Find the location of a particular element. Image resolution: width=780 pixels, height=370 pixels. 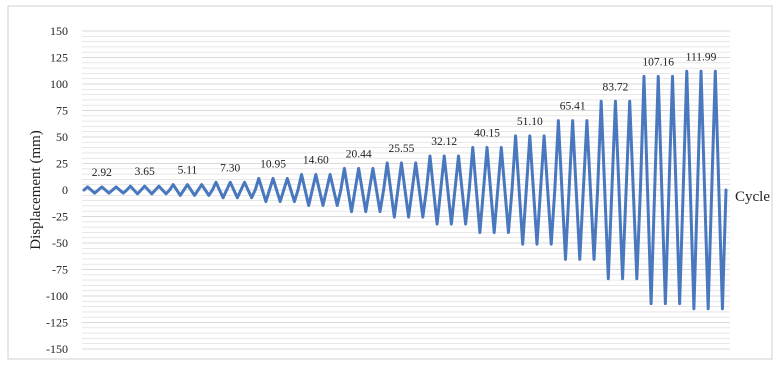

y-tick-label: 25 is located at coordinates (62, 164).